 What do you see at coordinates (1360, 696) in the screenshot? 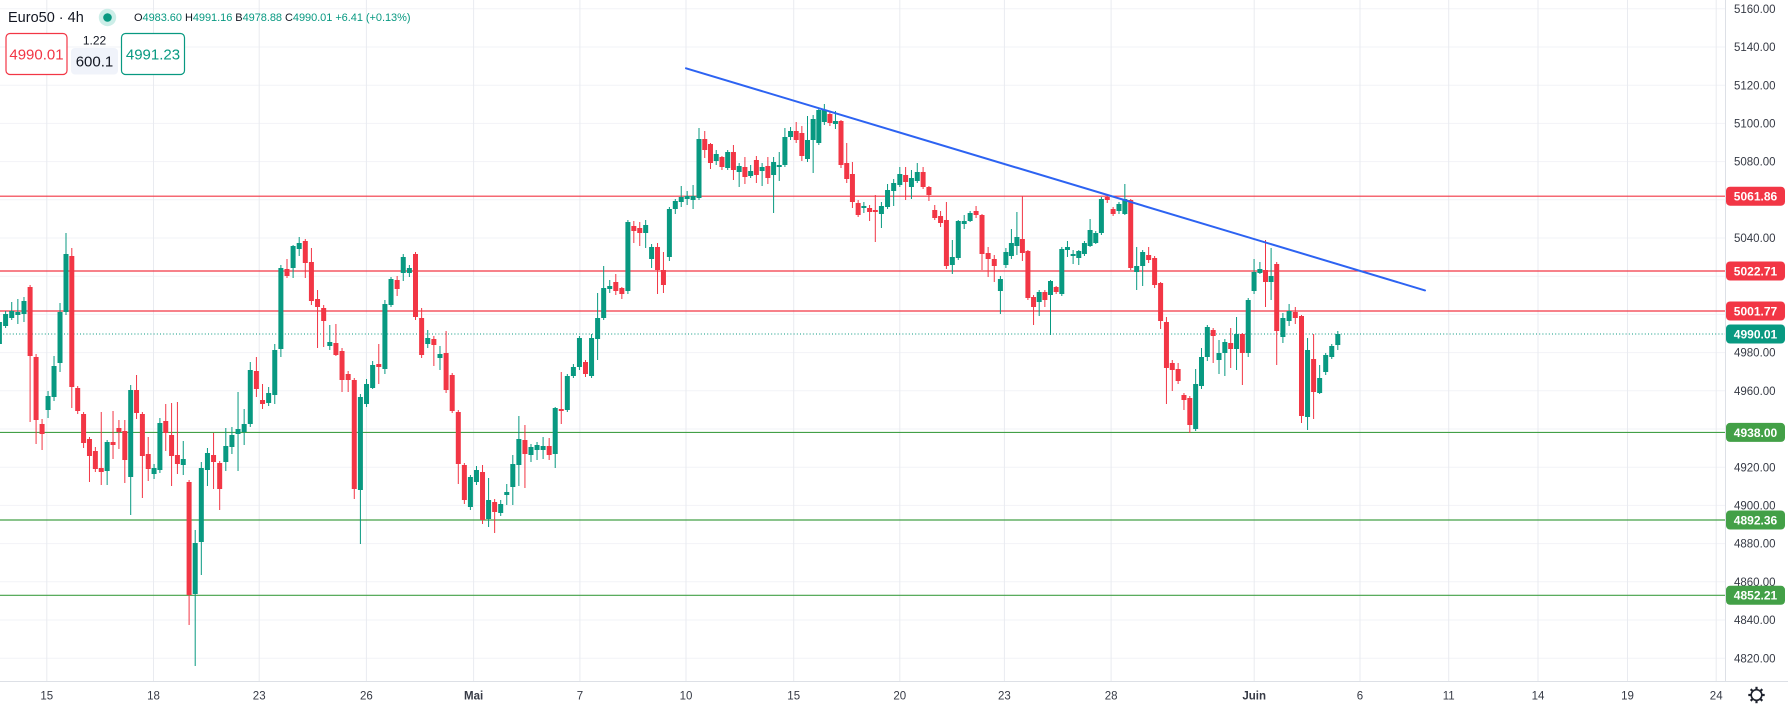
I see `svg-text: 6` at bounding box center [1360, 696].